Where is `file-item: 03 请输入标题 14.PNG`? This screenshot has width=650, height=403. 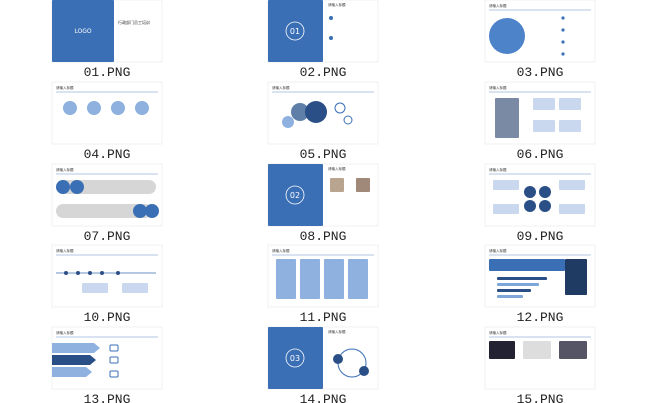
file-item: 03 请输入标题 14.PNG is located at coordinates (323, 364).